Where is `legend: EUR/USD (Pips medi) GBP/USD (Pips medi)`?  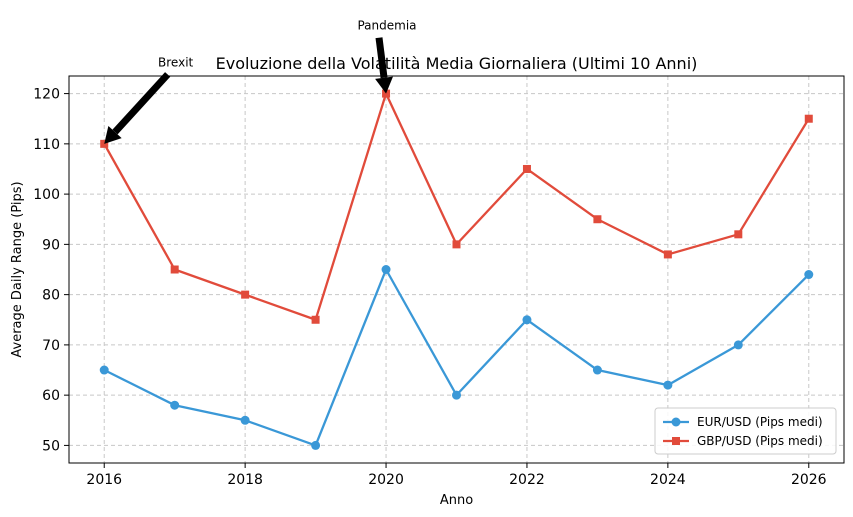 legend: EUR/USD (Pips medi) GBP/USD (Pips medi) is located at coordinates (745, 431).